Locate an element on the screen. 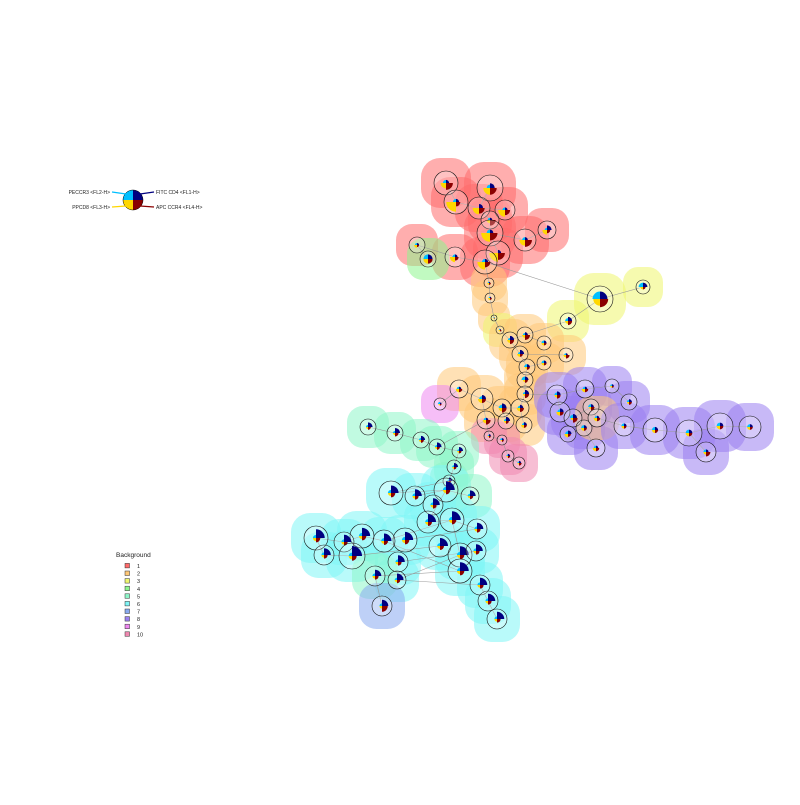 The image size is (800, 805). background-legend-label: 3 is located at coordinates (138, 582).